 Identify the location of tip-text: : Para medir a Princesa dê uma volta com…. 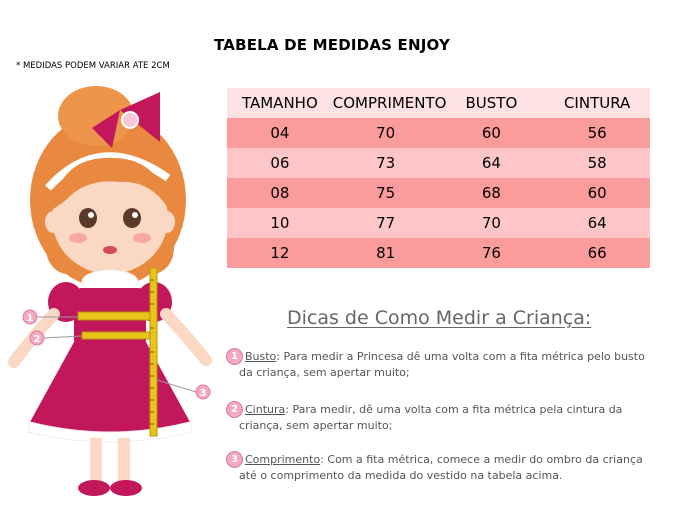
(460, 356).